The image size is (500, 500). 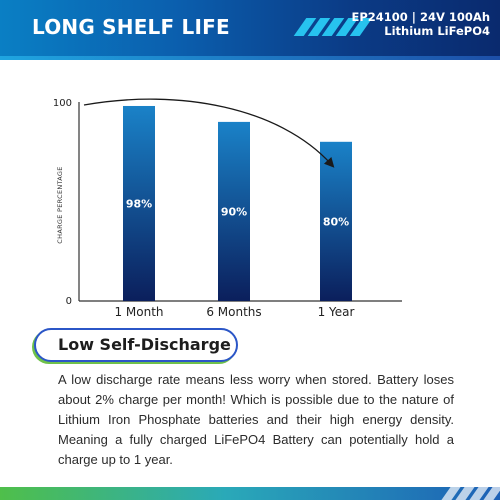 What do you see at coordinates (250, 493) in the screenshot?
I see `footer-bar` at bounding box center [250, 493].